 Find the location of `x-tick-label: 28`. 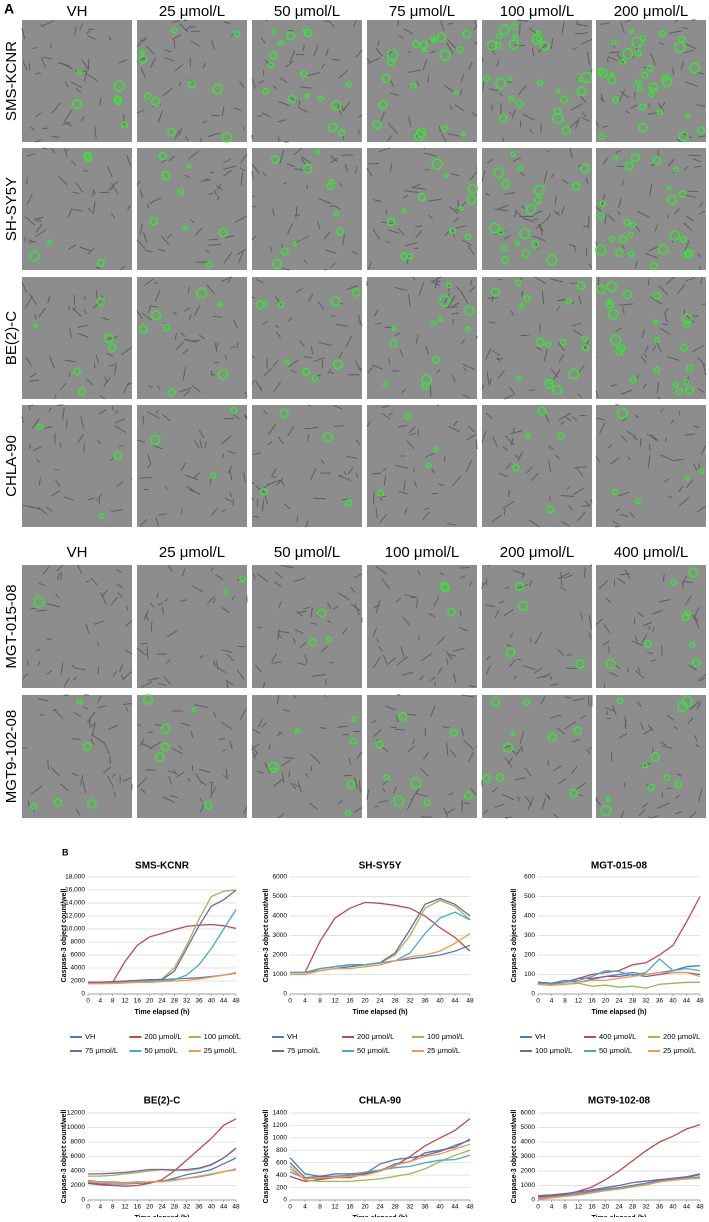

x-tick-label: 28 is located at coordinates (175, 1207).